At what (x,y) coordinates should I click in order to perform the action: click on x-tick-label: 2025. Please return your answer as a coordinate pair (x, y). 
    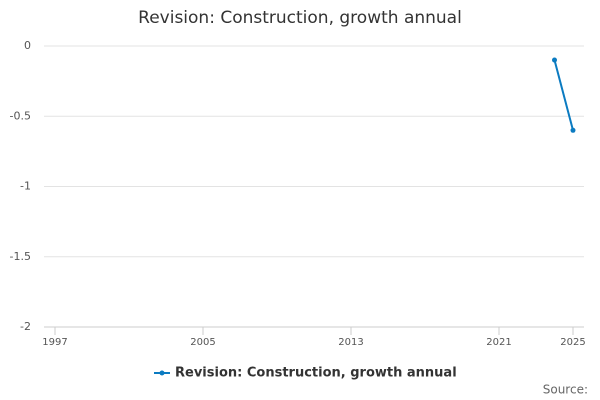
    Looking at the image, I should click on (572, 342).